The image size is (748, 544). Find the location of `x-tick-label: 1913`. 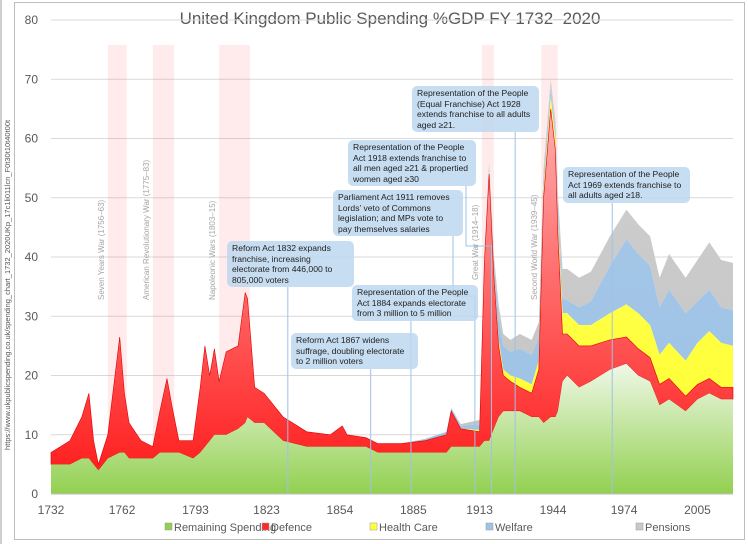

x-tick-label: 1913 is located at coordinates (479, 510).